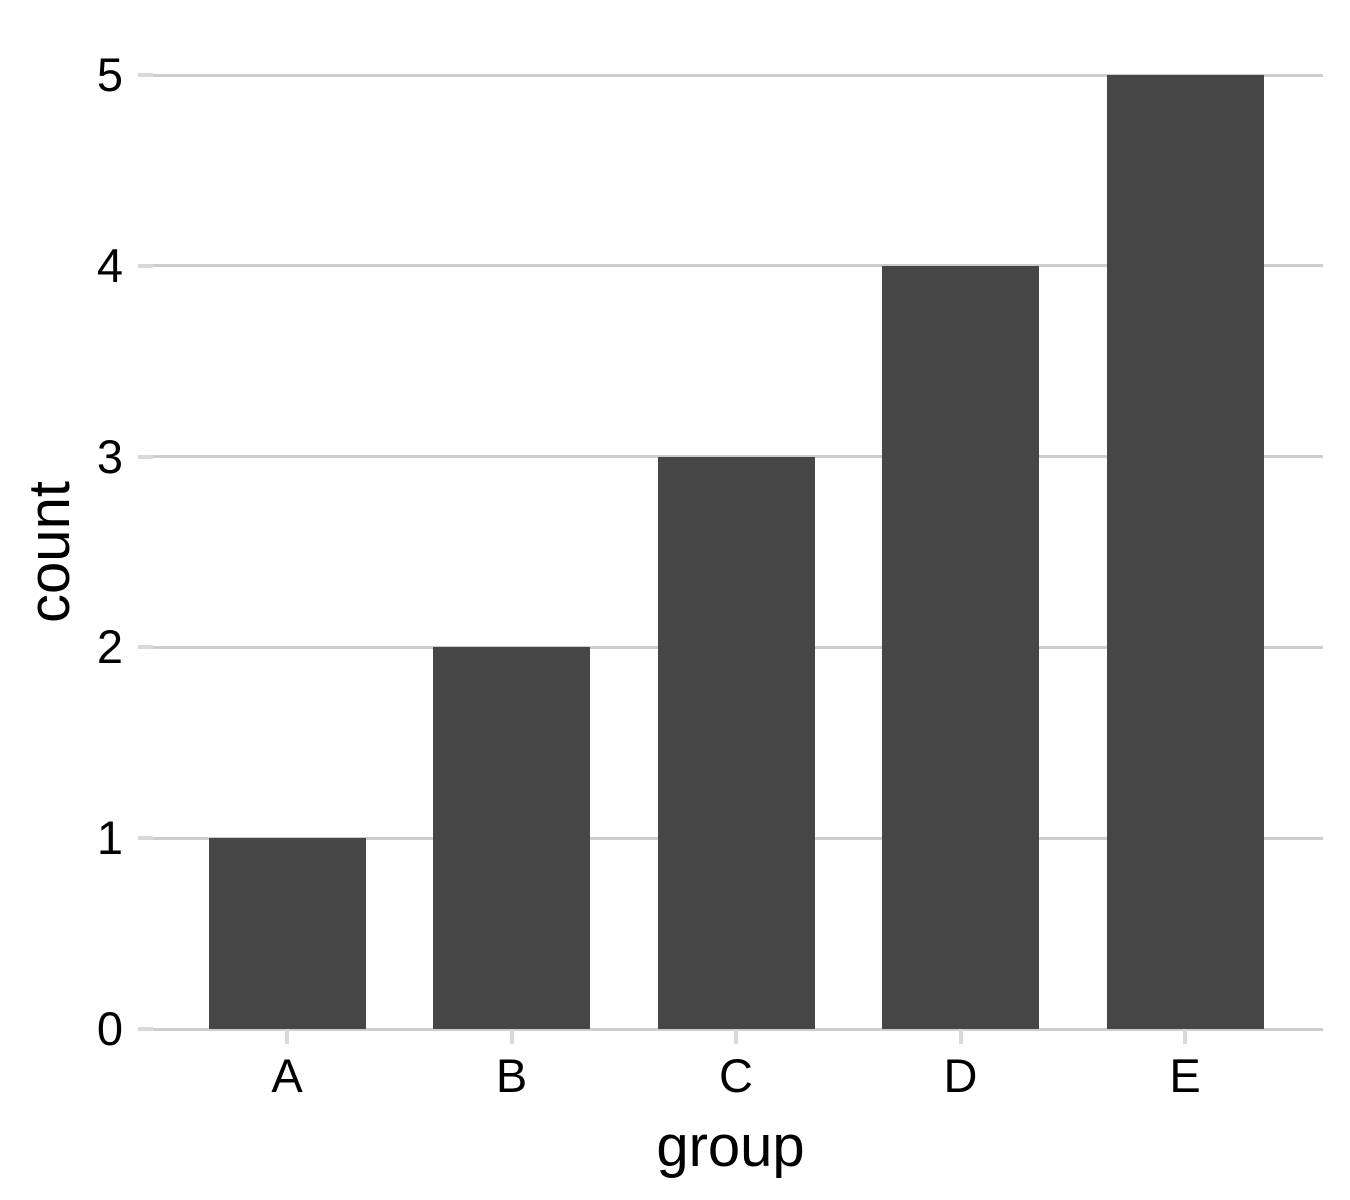 This screenshot has width=1350, height=1200. Describe the element at coordinates (109, 1028) in the screenshot. I see `y-tick-label-0: 0` at that location.